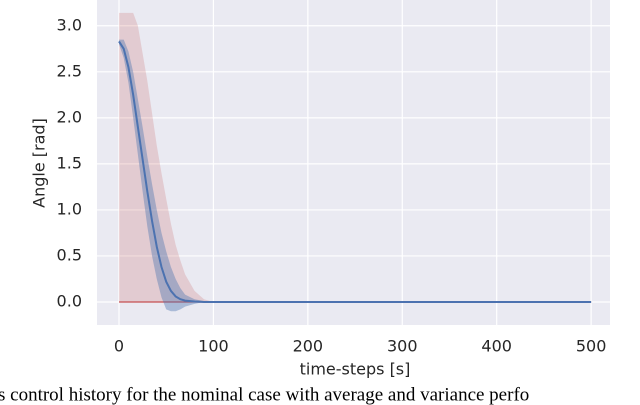 This screenshot has width=640, height=405. Describe the element at coordinates (39, 163) in the screenshot. I see `y-axis-title: Angle [rad]` at that location.